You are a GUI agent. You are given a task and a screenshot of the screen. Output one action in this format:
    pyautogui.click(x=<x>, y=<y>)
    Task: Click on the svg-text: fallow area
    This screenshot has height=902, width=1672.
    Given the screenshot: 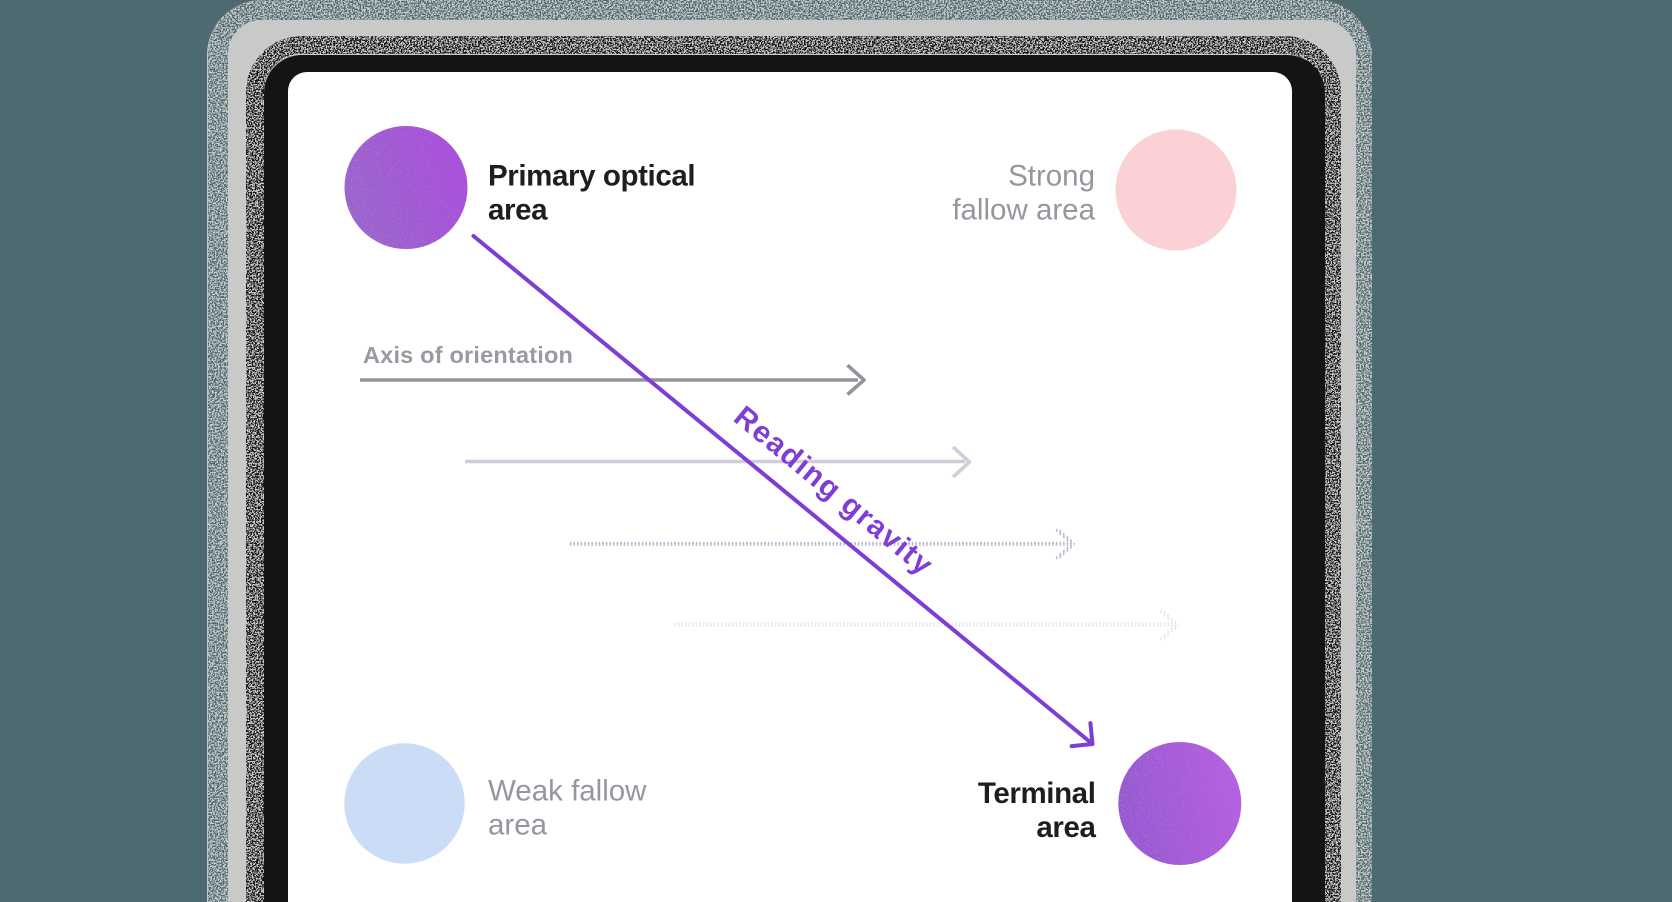 What is the action you would take?
    pyautogui.click(x=1023, y=210)
    